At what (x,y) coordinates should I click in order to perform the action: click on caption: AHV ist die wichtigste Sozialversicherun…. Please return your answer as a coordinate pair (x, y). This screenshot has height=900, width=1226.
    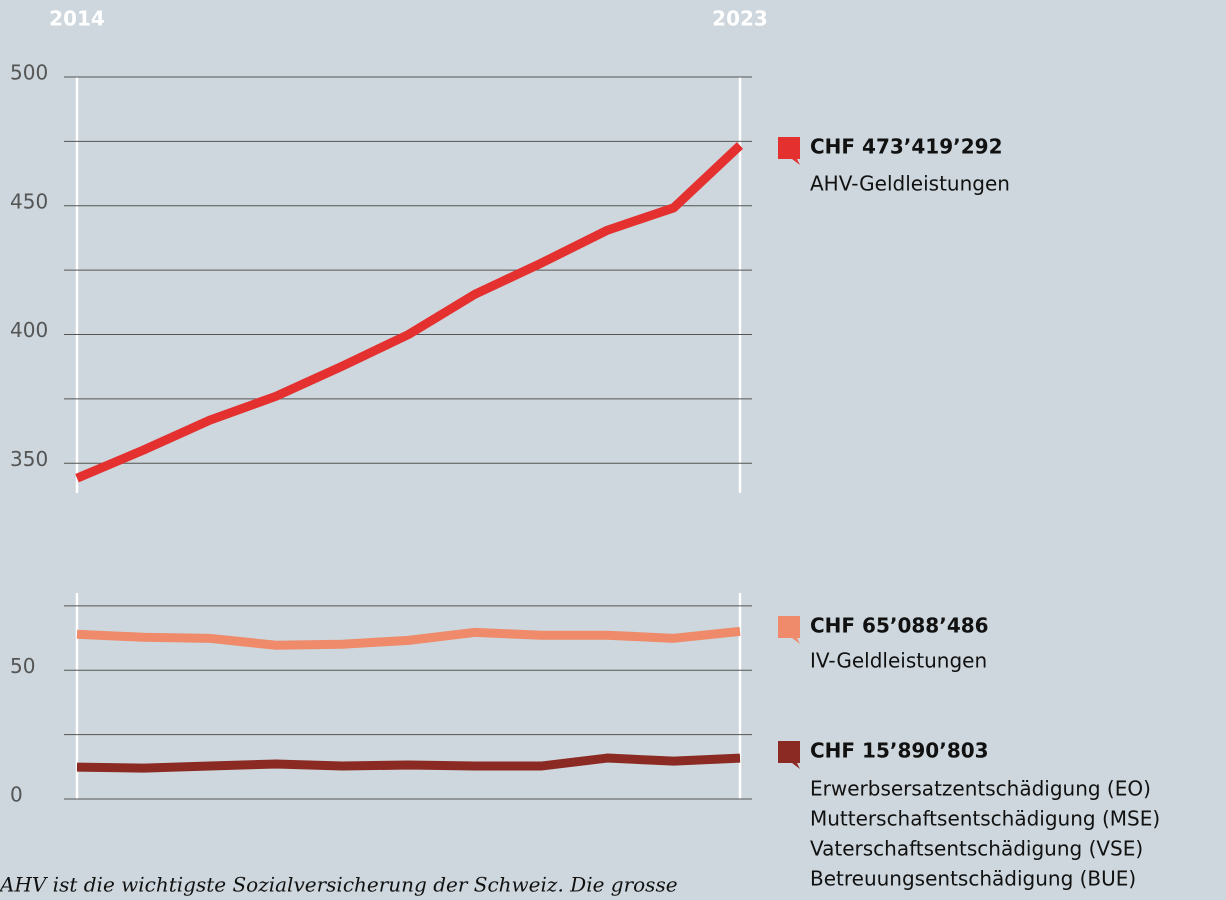
    Looking at the image, I should click on (339, 885).